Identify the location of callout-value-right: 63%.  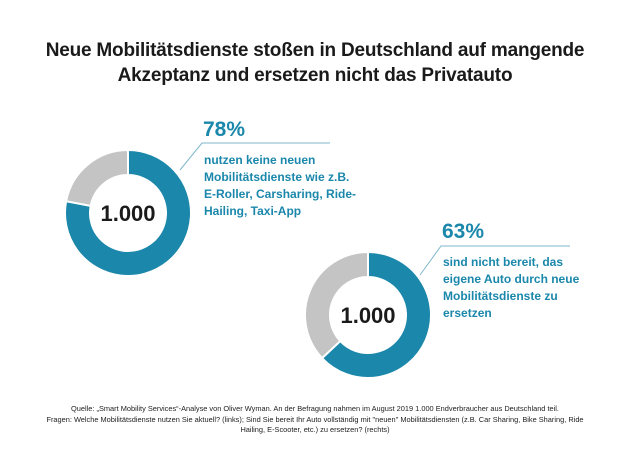
(463, 231).